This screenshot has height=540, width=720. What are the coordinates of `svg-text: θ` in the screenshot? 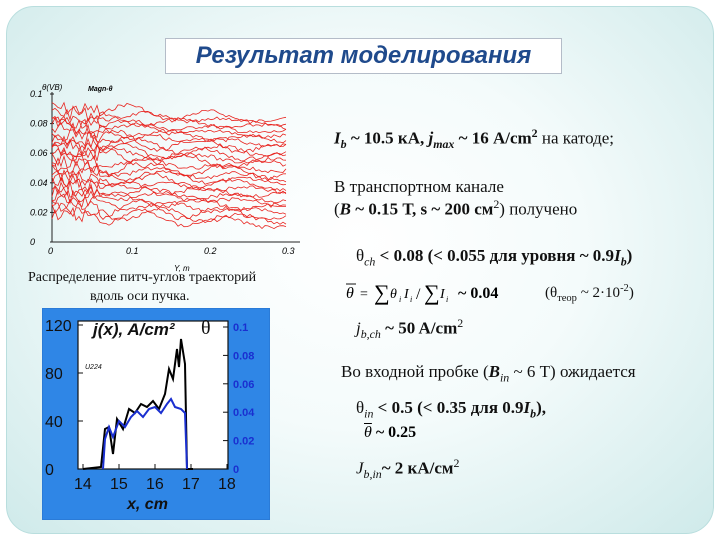 It's located at (350, 293).